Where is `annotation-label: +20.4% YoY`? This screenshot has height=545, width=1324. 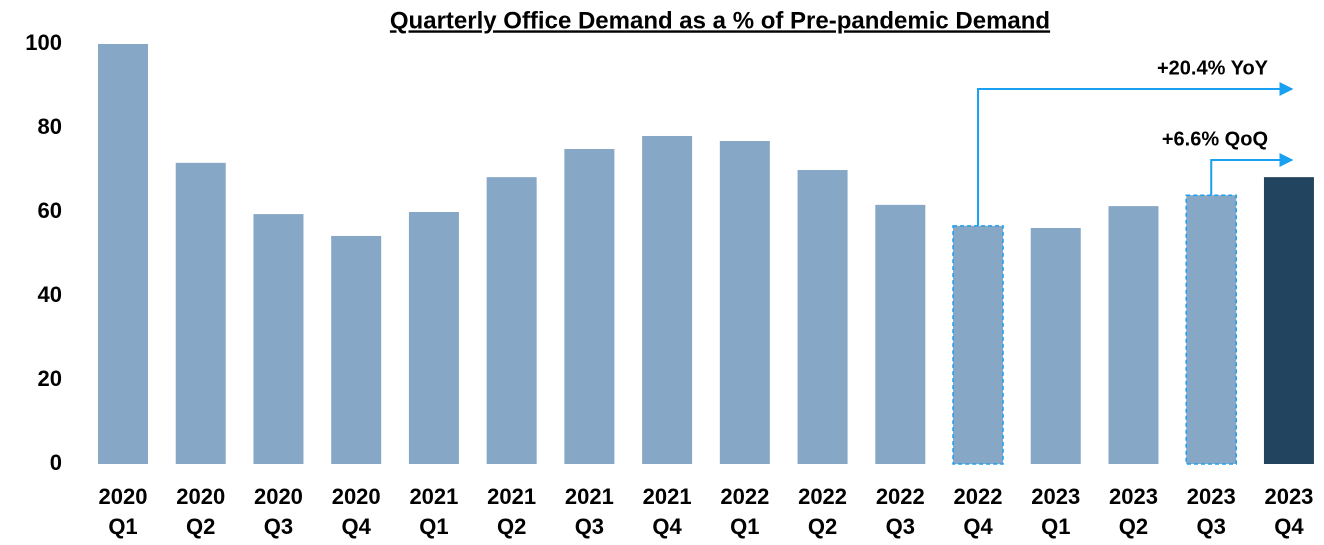 annotation-label: +20.4% YoY is located at coordinates (1213, 68).